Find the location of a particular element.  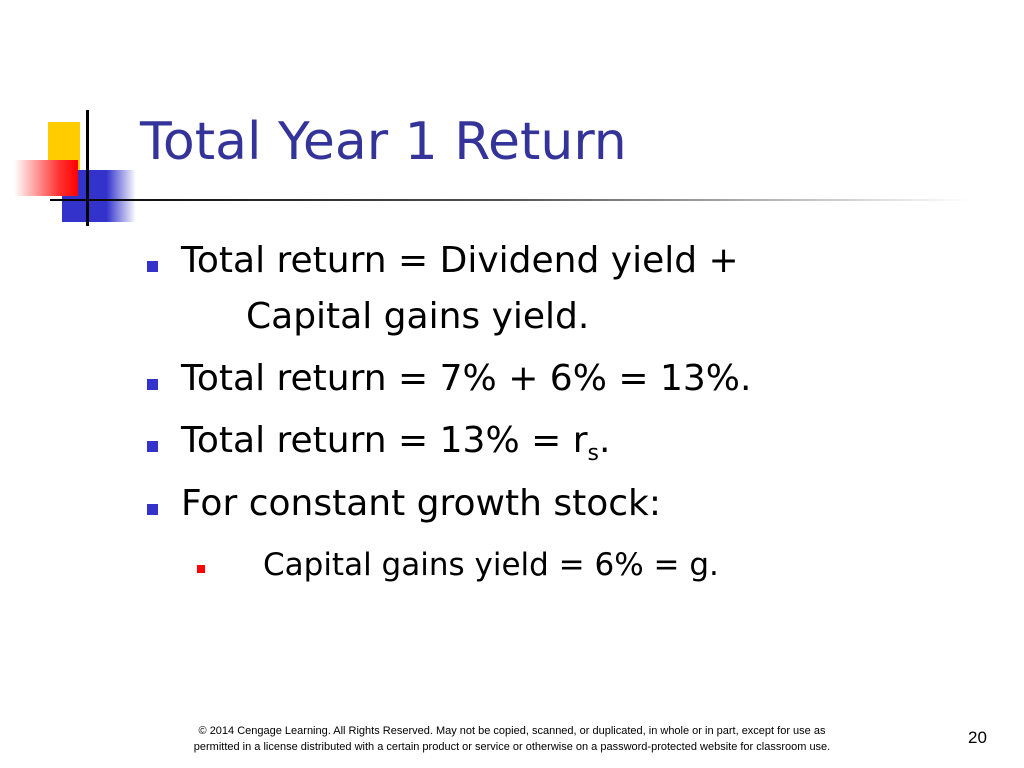

bullet-text: Total return = 13% = r is located at coordinates (384, 440).